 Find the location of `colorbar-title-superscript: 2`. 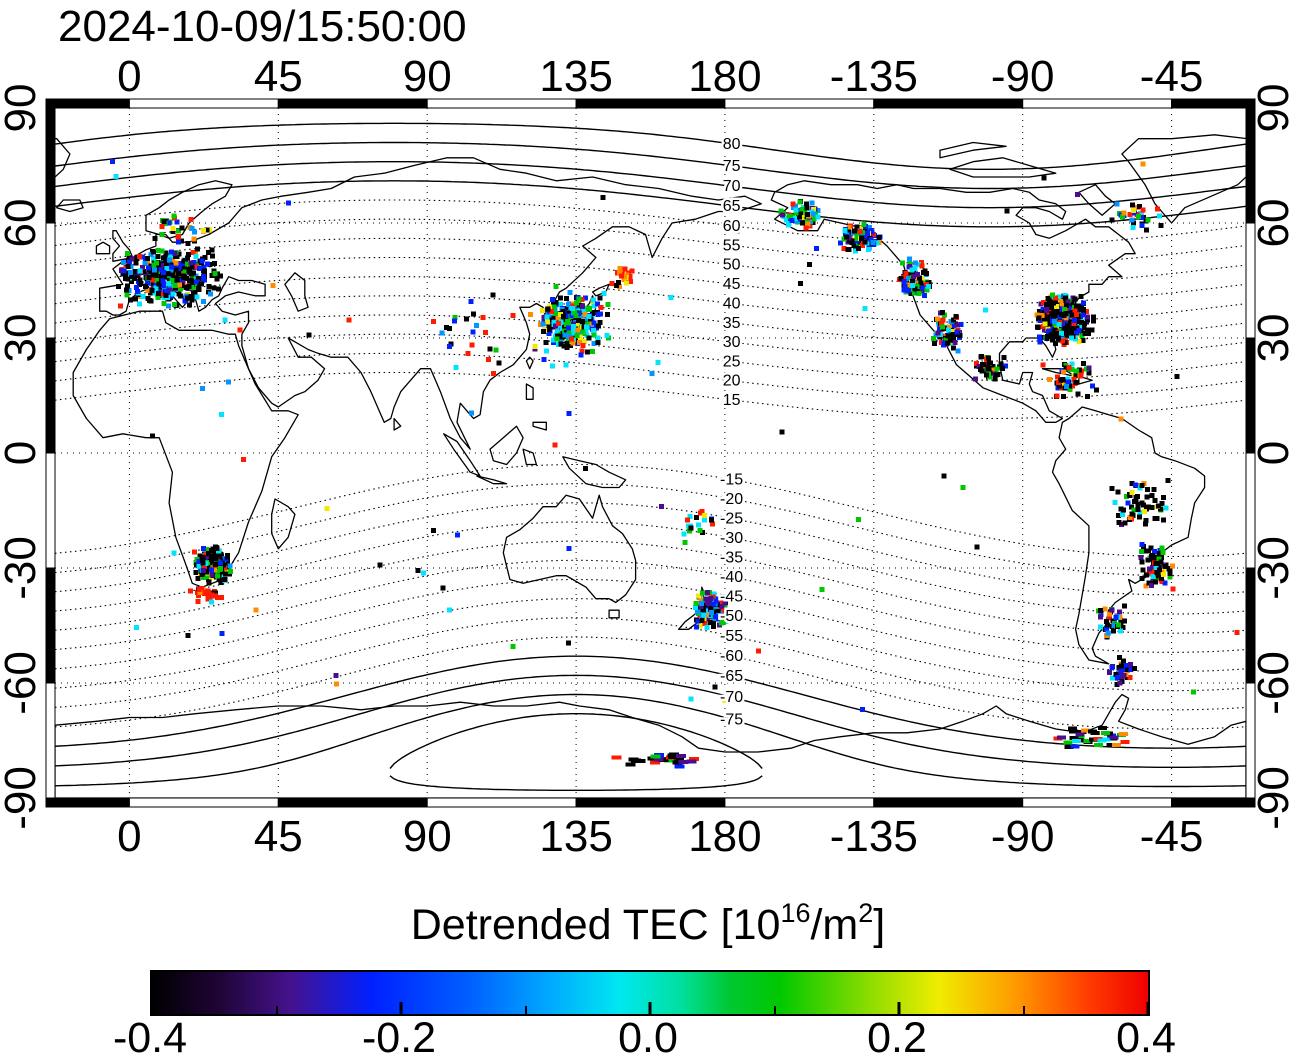

colorbar-title-superscript: 2 is located at coordinates (866, 913).